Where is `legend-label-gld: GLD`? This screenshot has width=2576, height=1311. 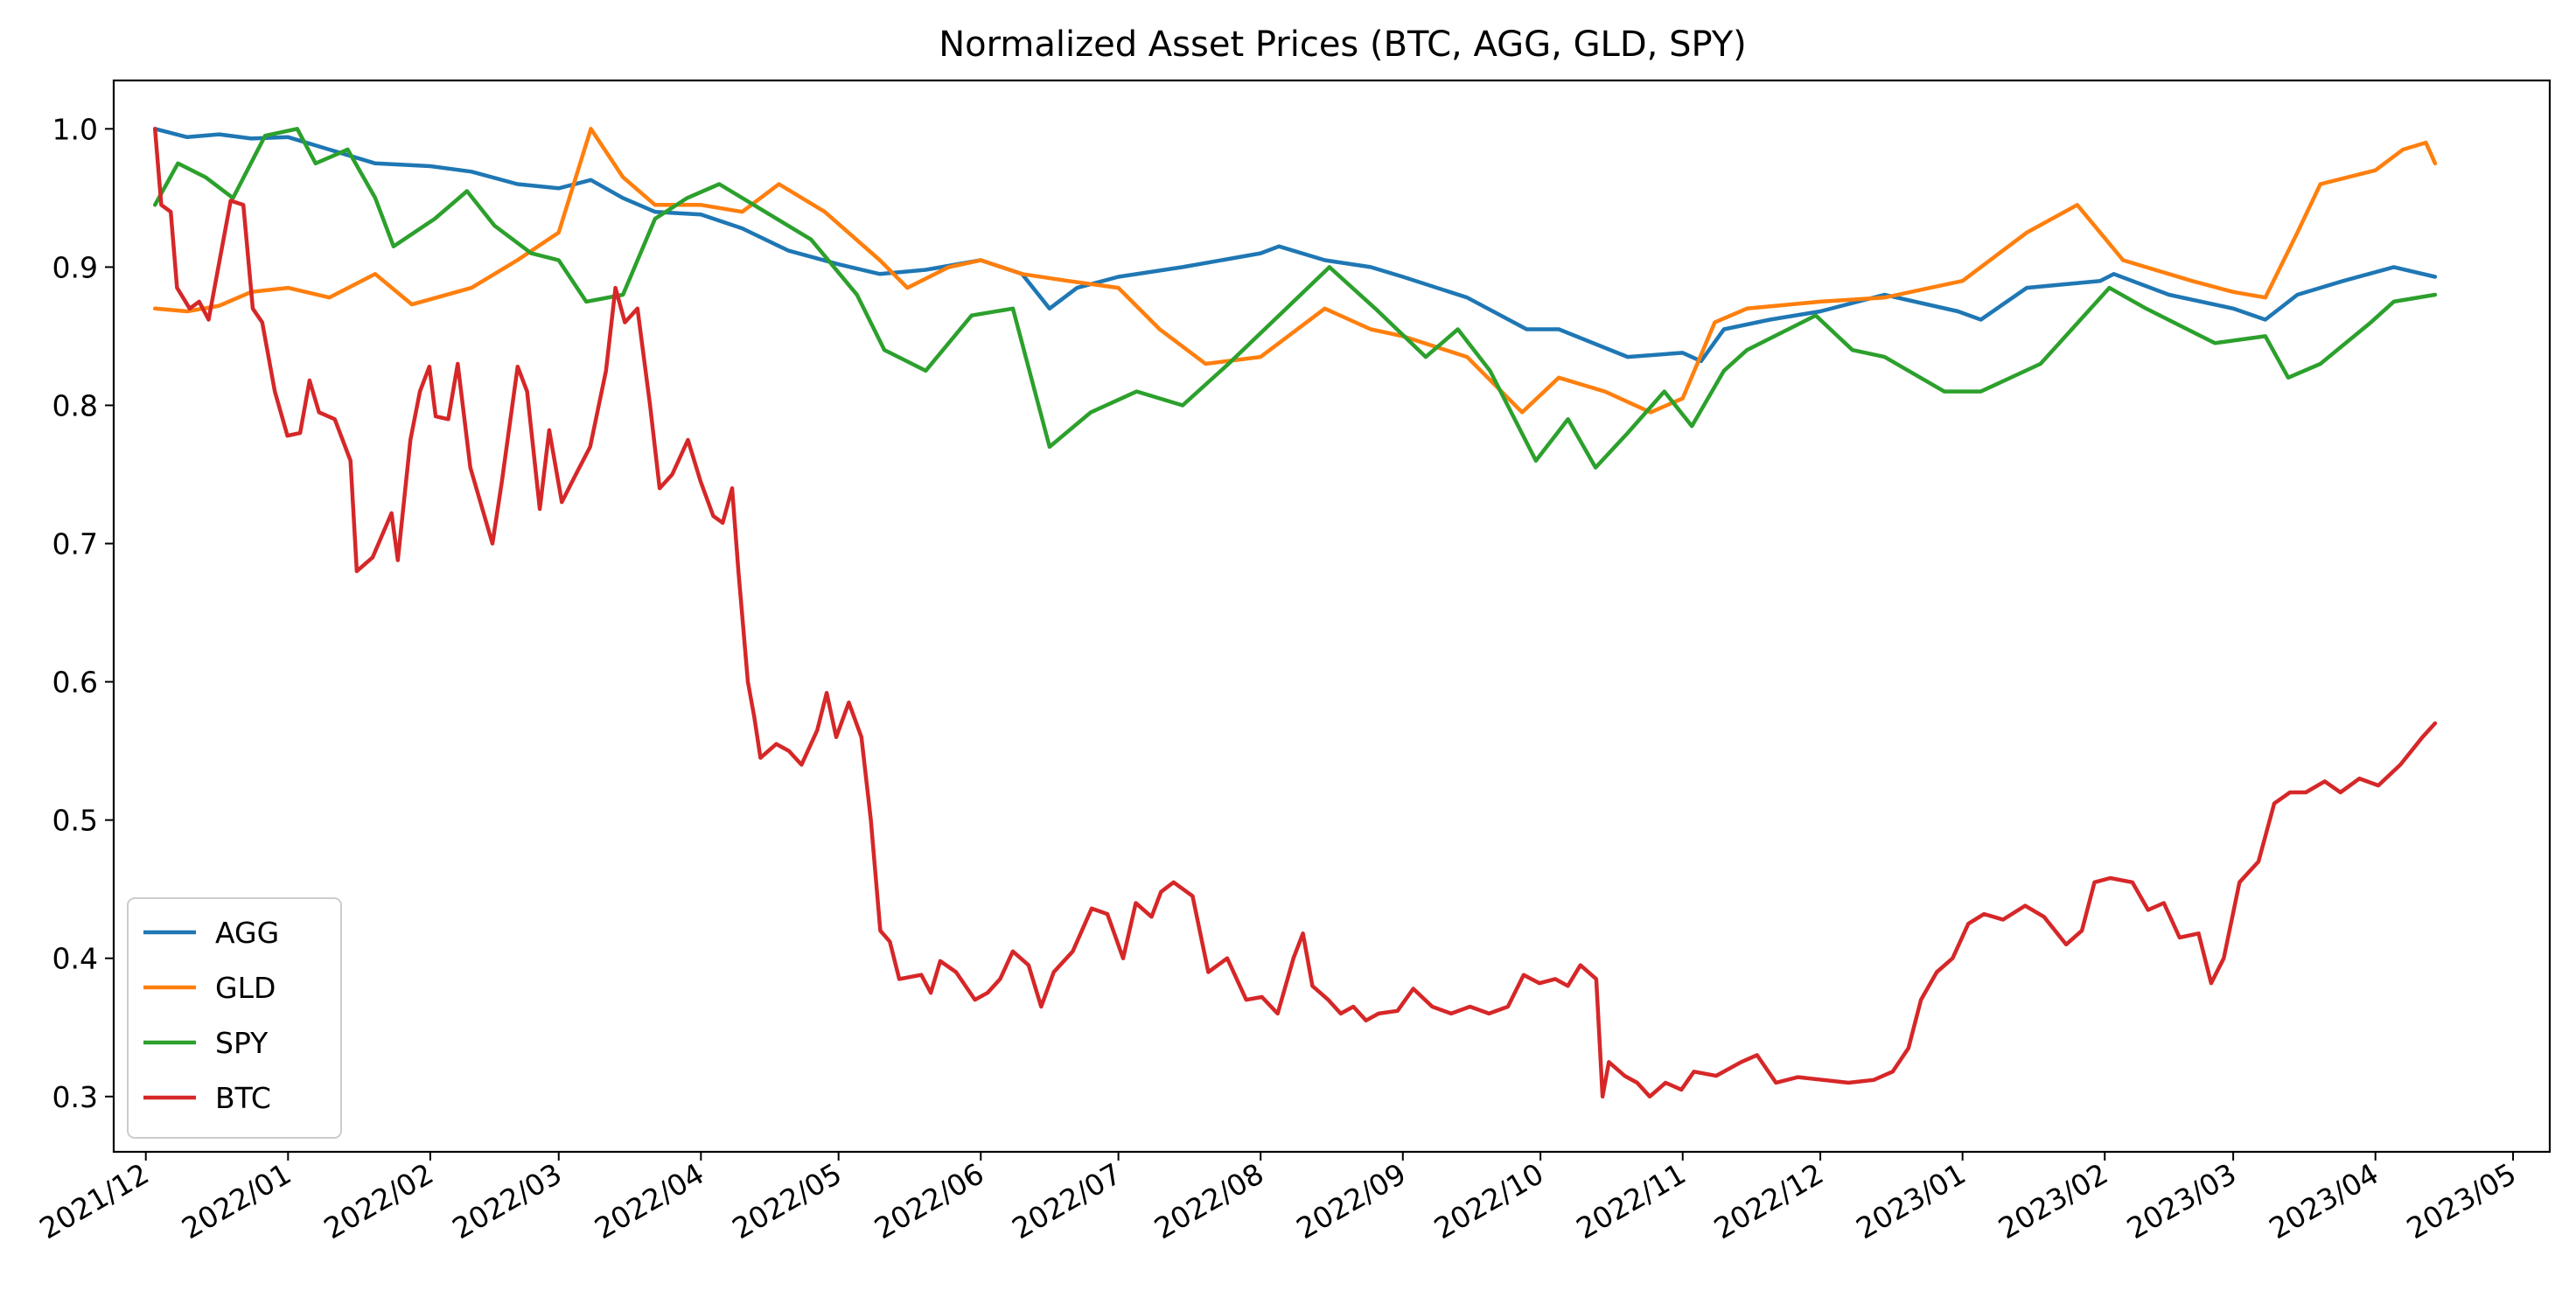
legend-label-gld: GLD is located at coordinates (246, 988).